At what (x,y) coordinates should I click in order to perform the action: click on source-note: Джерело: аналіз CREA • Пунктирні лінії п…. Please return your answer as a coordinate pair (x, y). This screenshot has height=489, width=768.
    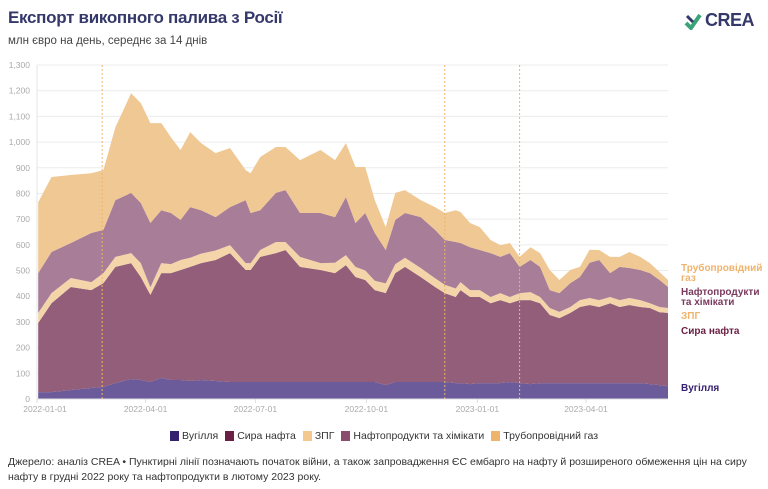
    Looking at the image, I should click on (377, 469).